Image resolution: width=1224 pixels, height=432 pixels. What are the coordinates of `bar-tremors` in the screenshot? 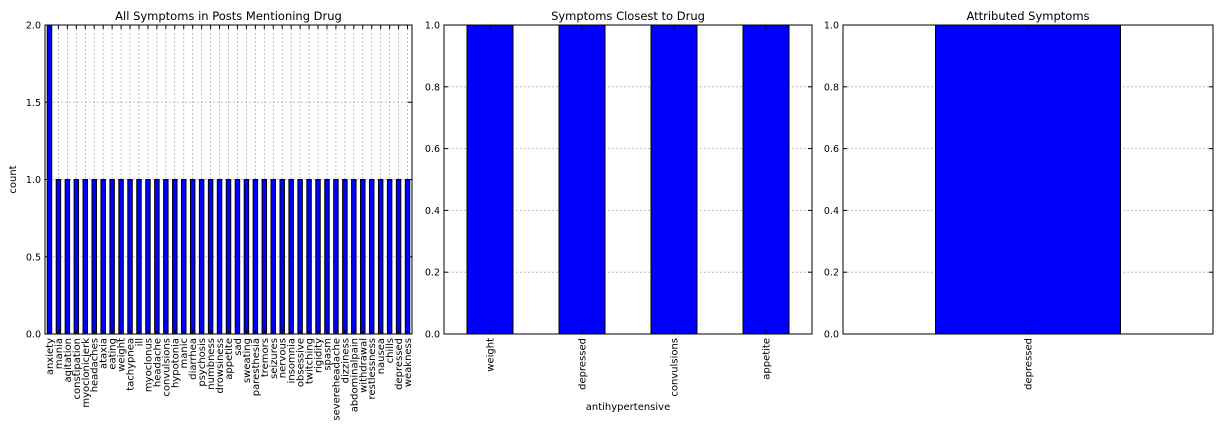 It's located at (264, 257).